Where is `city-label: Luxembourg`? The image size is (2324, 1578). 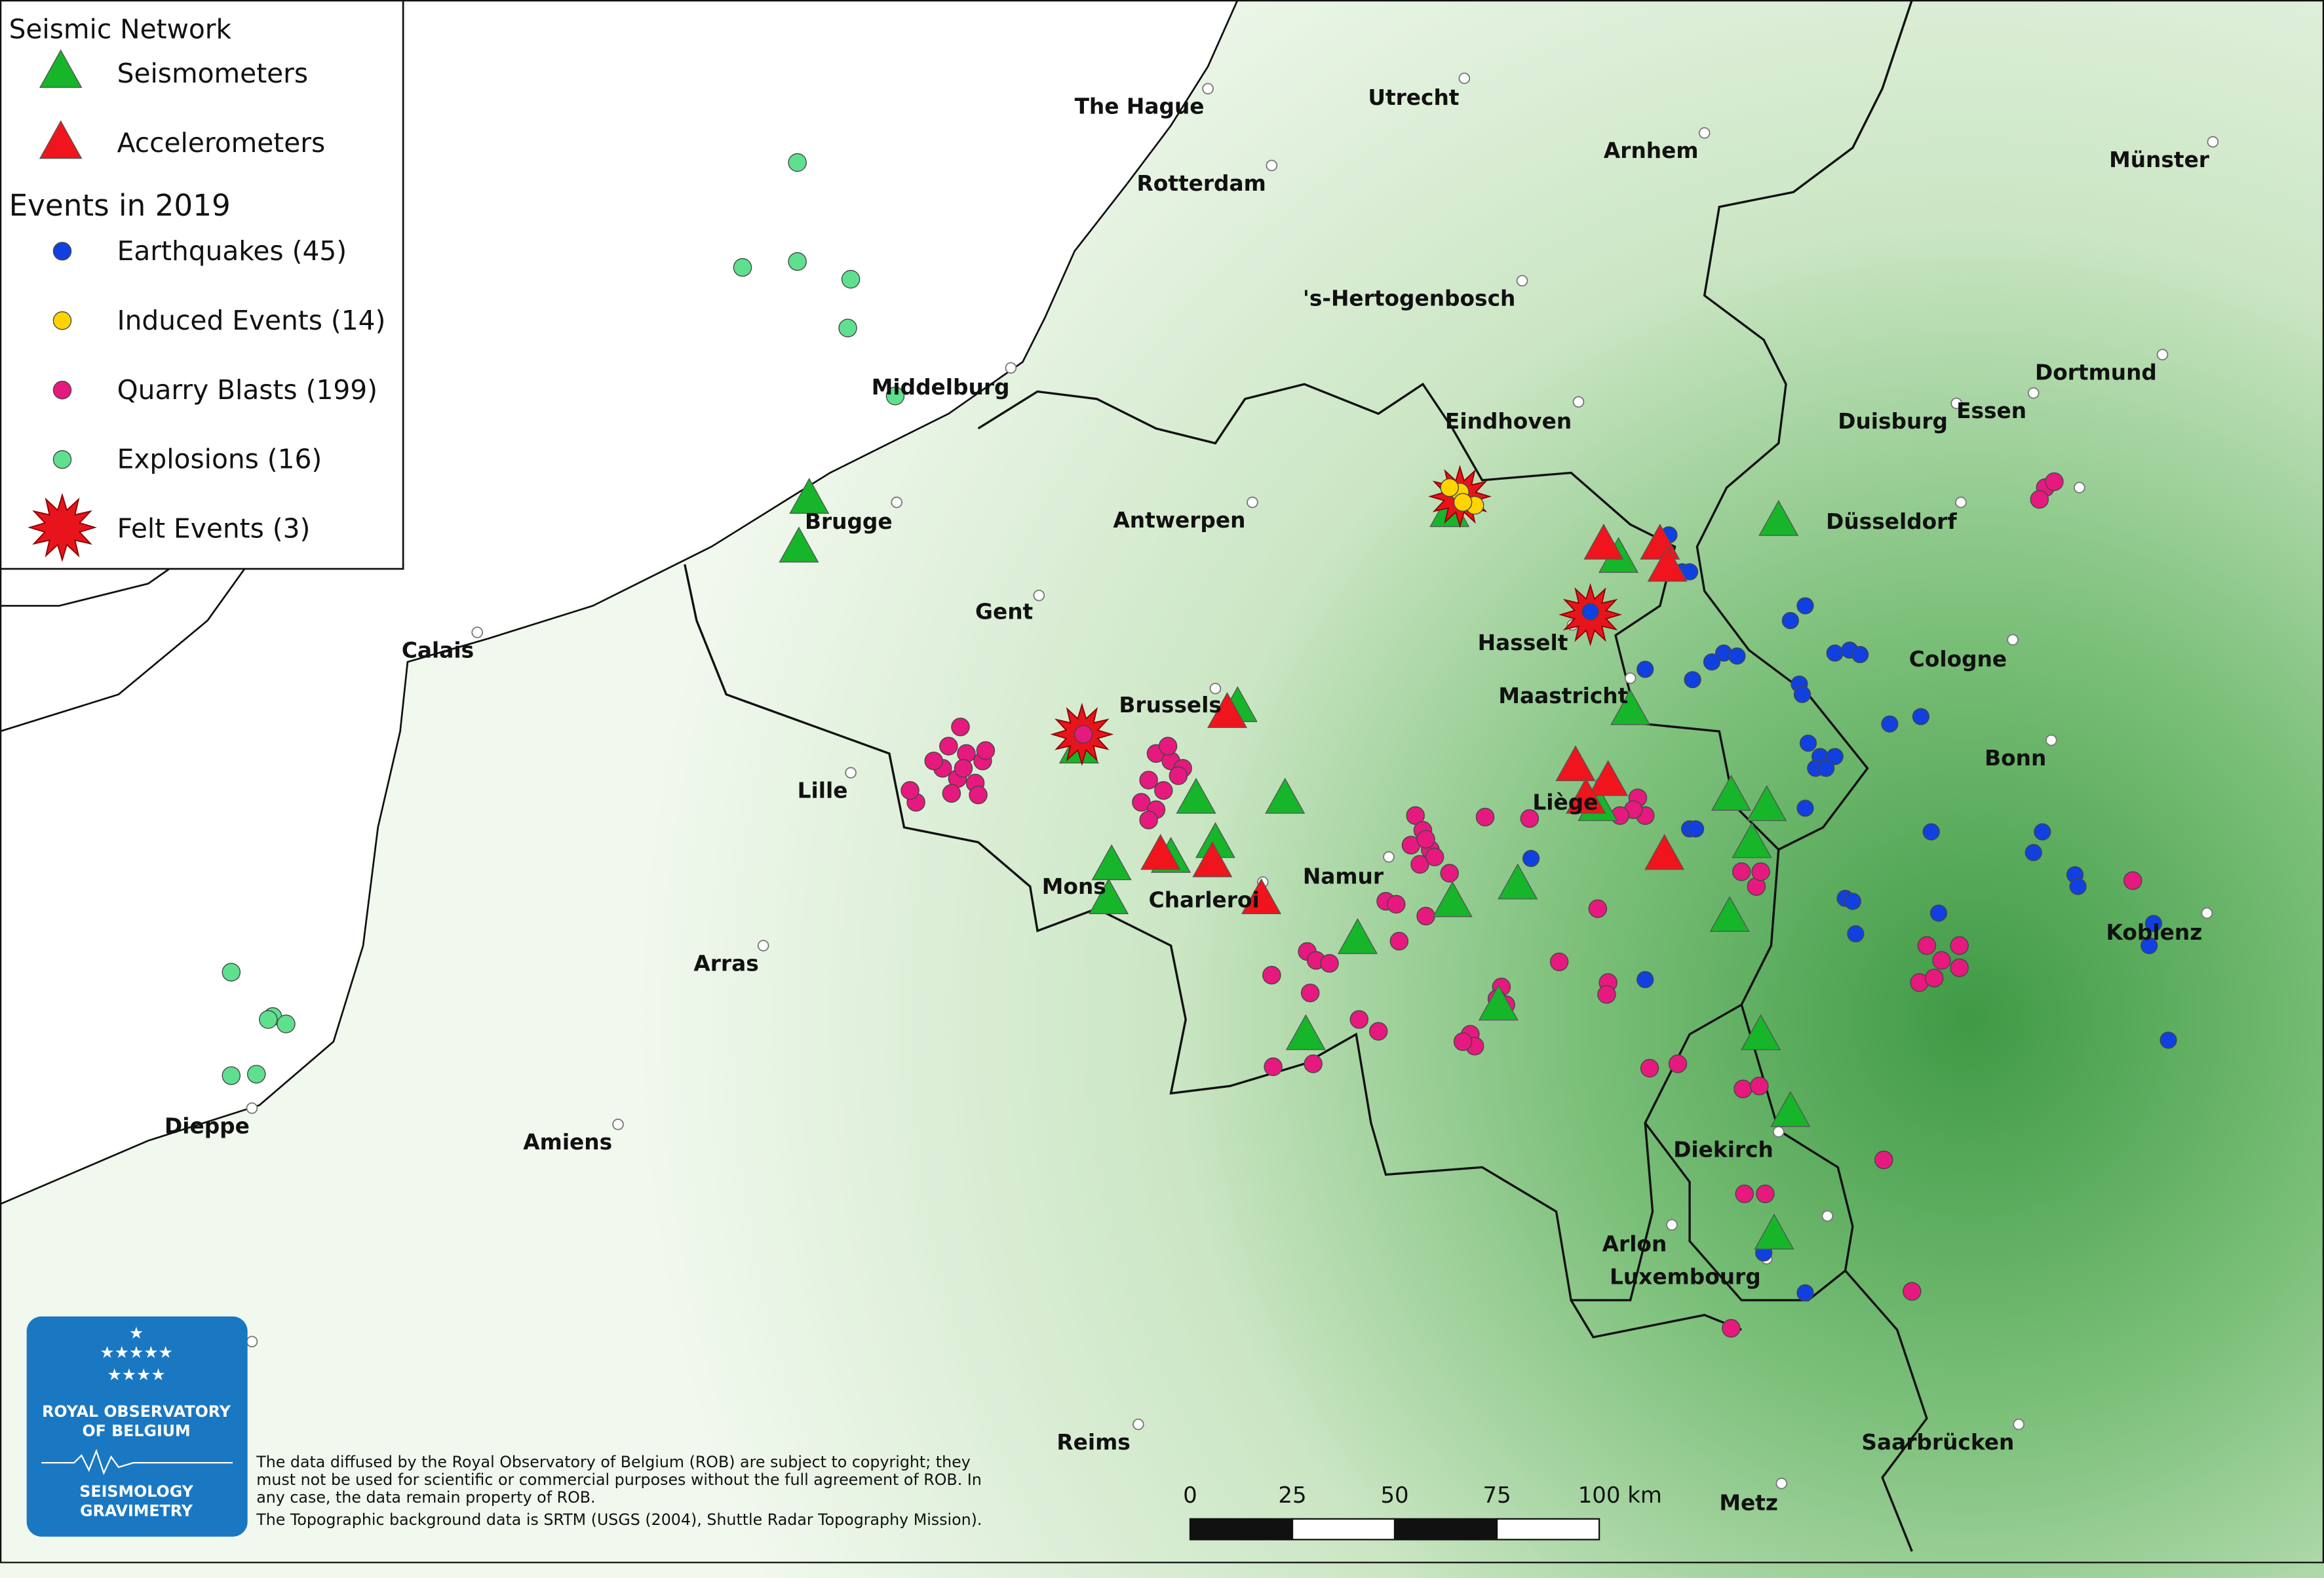
city-label: Luxembourg is located at coordinates (1685, 1276).